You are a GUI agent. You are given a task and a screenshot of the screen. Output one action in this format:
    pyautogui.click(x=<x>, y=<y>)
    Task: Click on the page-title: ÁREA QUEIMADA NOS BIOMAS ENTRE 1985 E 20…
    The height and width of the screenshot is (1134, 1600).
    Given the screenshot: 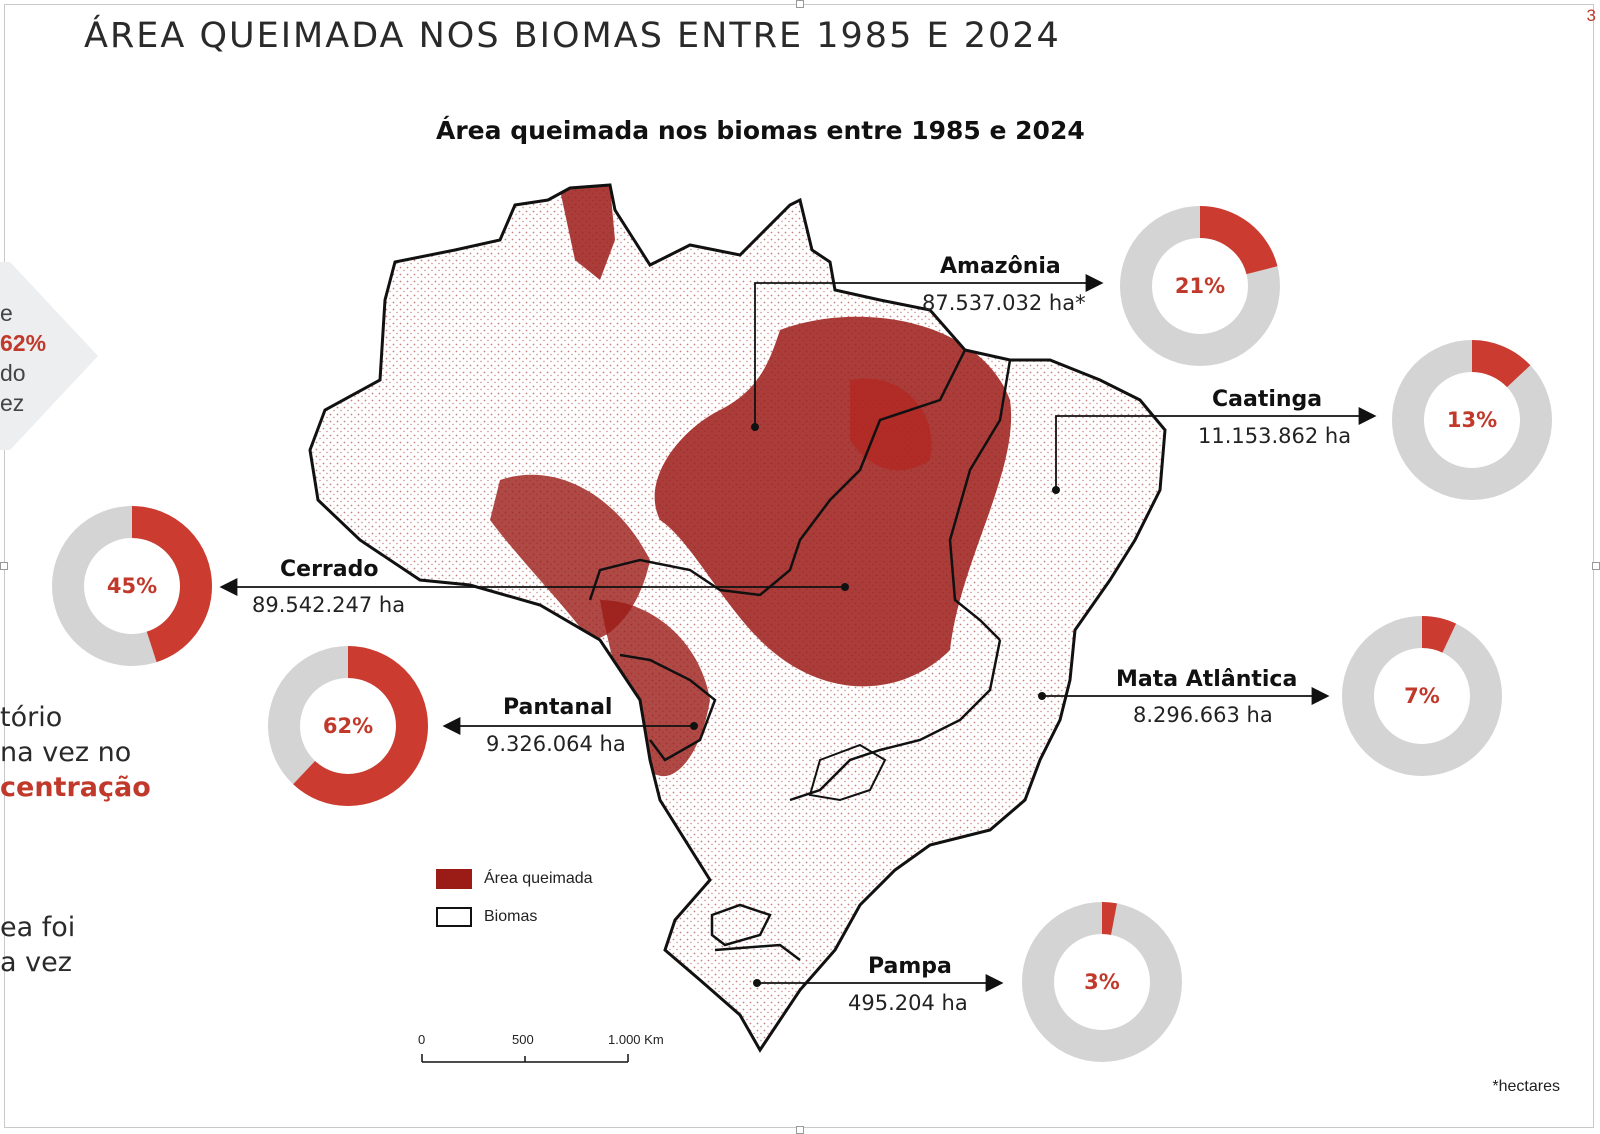 What is the action you would take?
    pyautogui.click(x=572, y=36)
    